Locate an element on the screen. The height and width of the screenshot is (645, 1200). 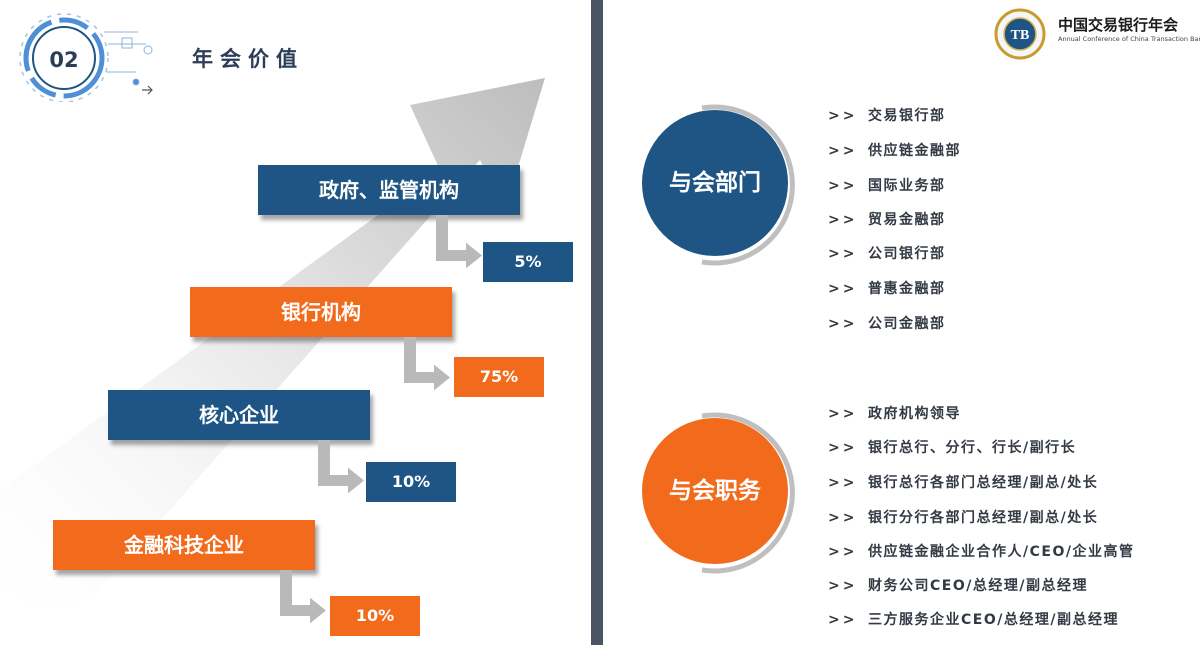
departments-circle-label: 与会部门 is located at coordinates (715, 183).